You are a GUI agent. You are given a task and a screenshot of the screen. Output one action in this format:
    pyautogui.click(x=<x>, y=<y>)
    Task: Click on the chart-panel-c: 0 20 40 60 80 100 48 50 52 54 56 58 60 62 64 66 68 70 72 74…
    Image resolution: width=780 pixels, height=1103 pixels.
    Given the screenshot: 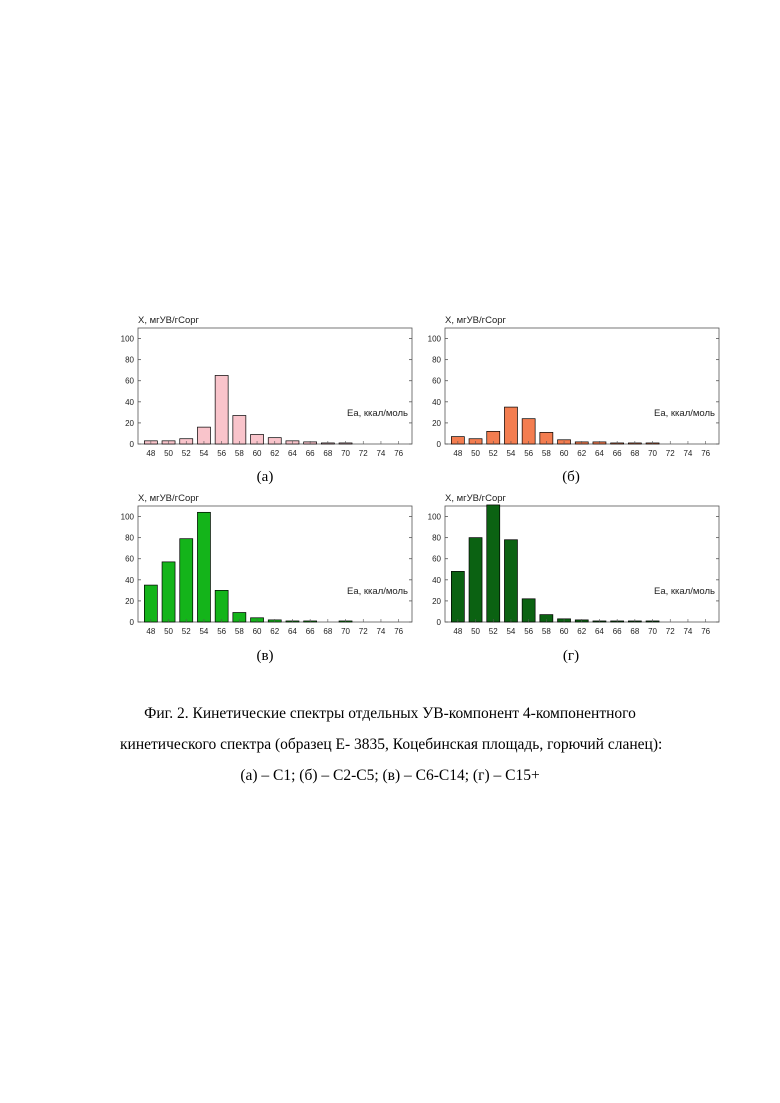 What is the action you would take?
    pyautogui.click(x=280, y=575)
    